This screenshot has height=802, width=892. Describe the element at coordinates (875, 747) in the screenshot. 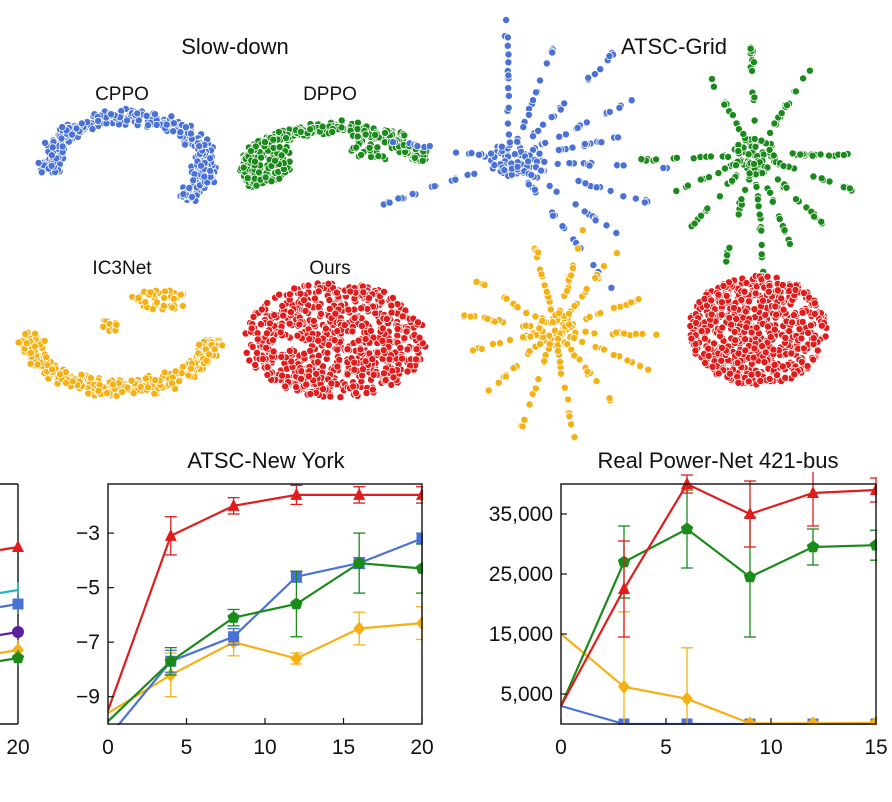

I see `x-tick-label: 15` at that location.